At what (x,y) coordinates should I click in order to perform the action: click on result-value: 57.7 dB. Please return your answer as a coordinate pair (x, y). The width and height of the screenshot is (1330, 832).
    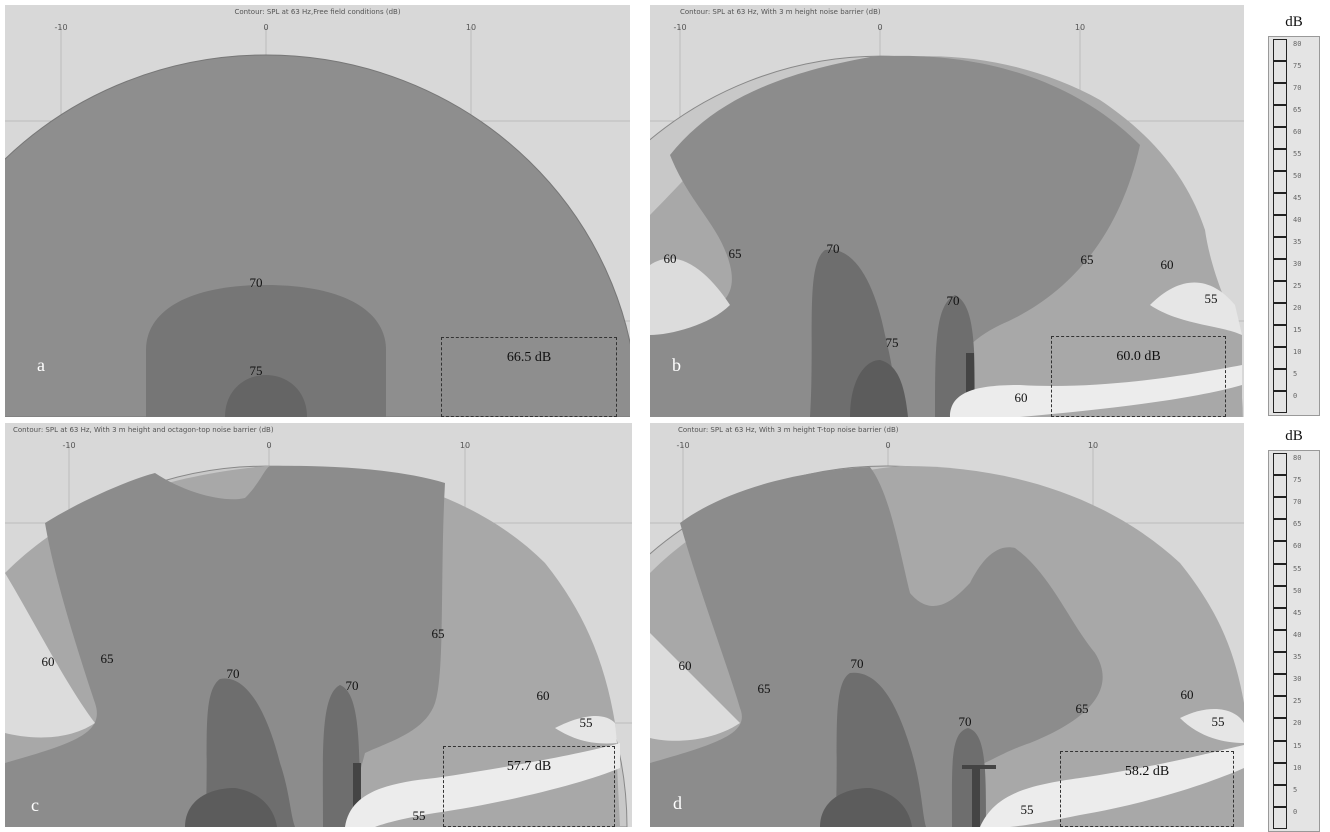
    Looking at the image, I should click on (529, 766).